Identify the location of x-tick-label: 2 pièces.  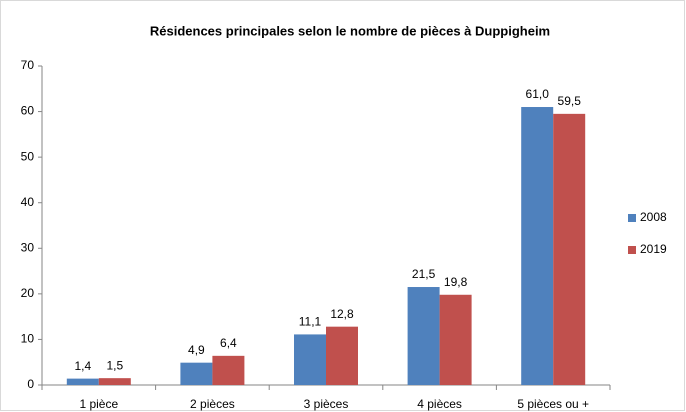
(212, 404).